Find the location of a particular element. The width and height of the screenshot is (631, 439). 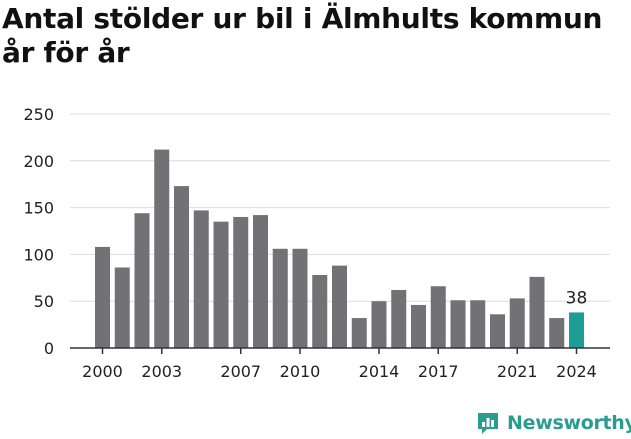

y-tick-label: 150 is located at coordinates (38, 208).